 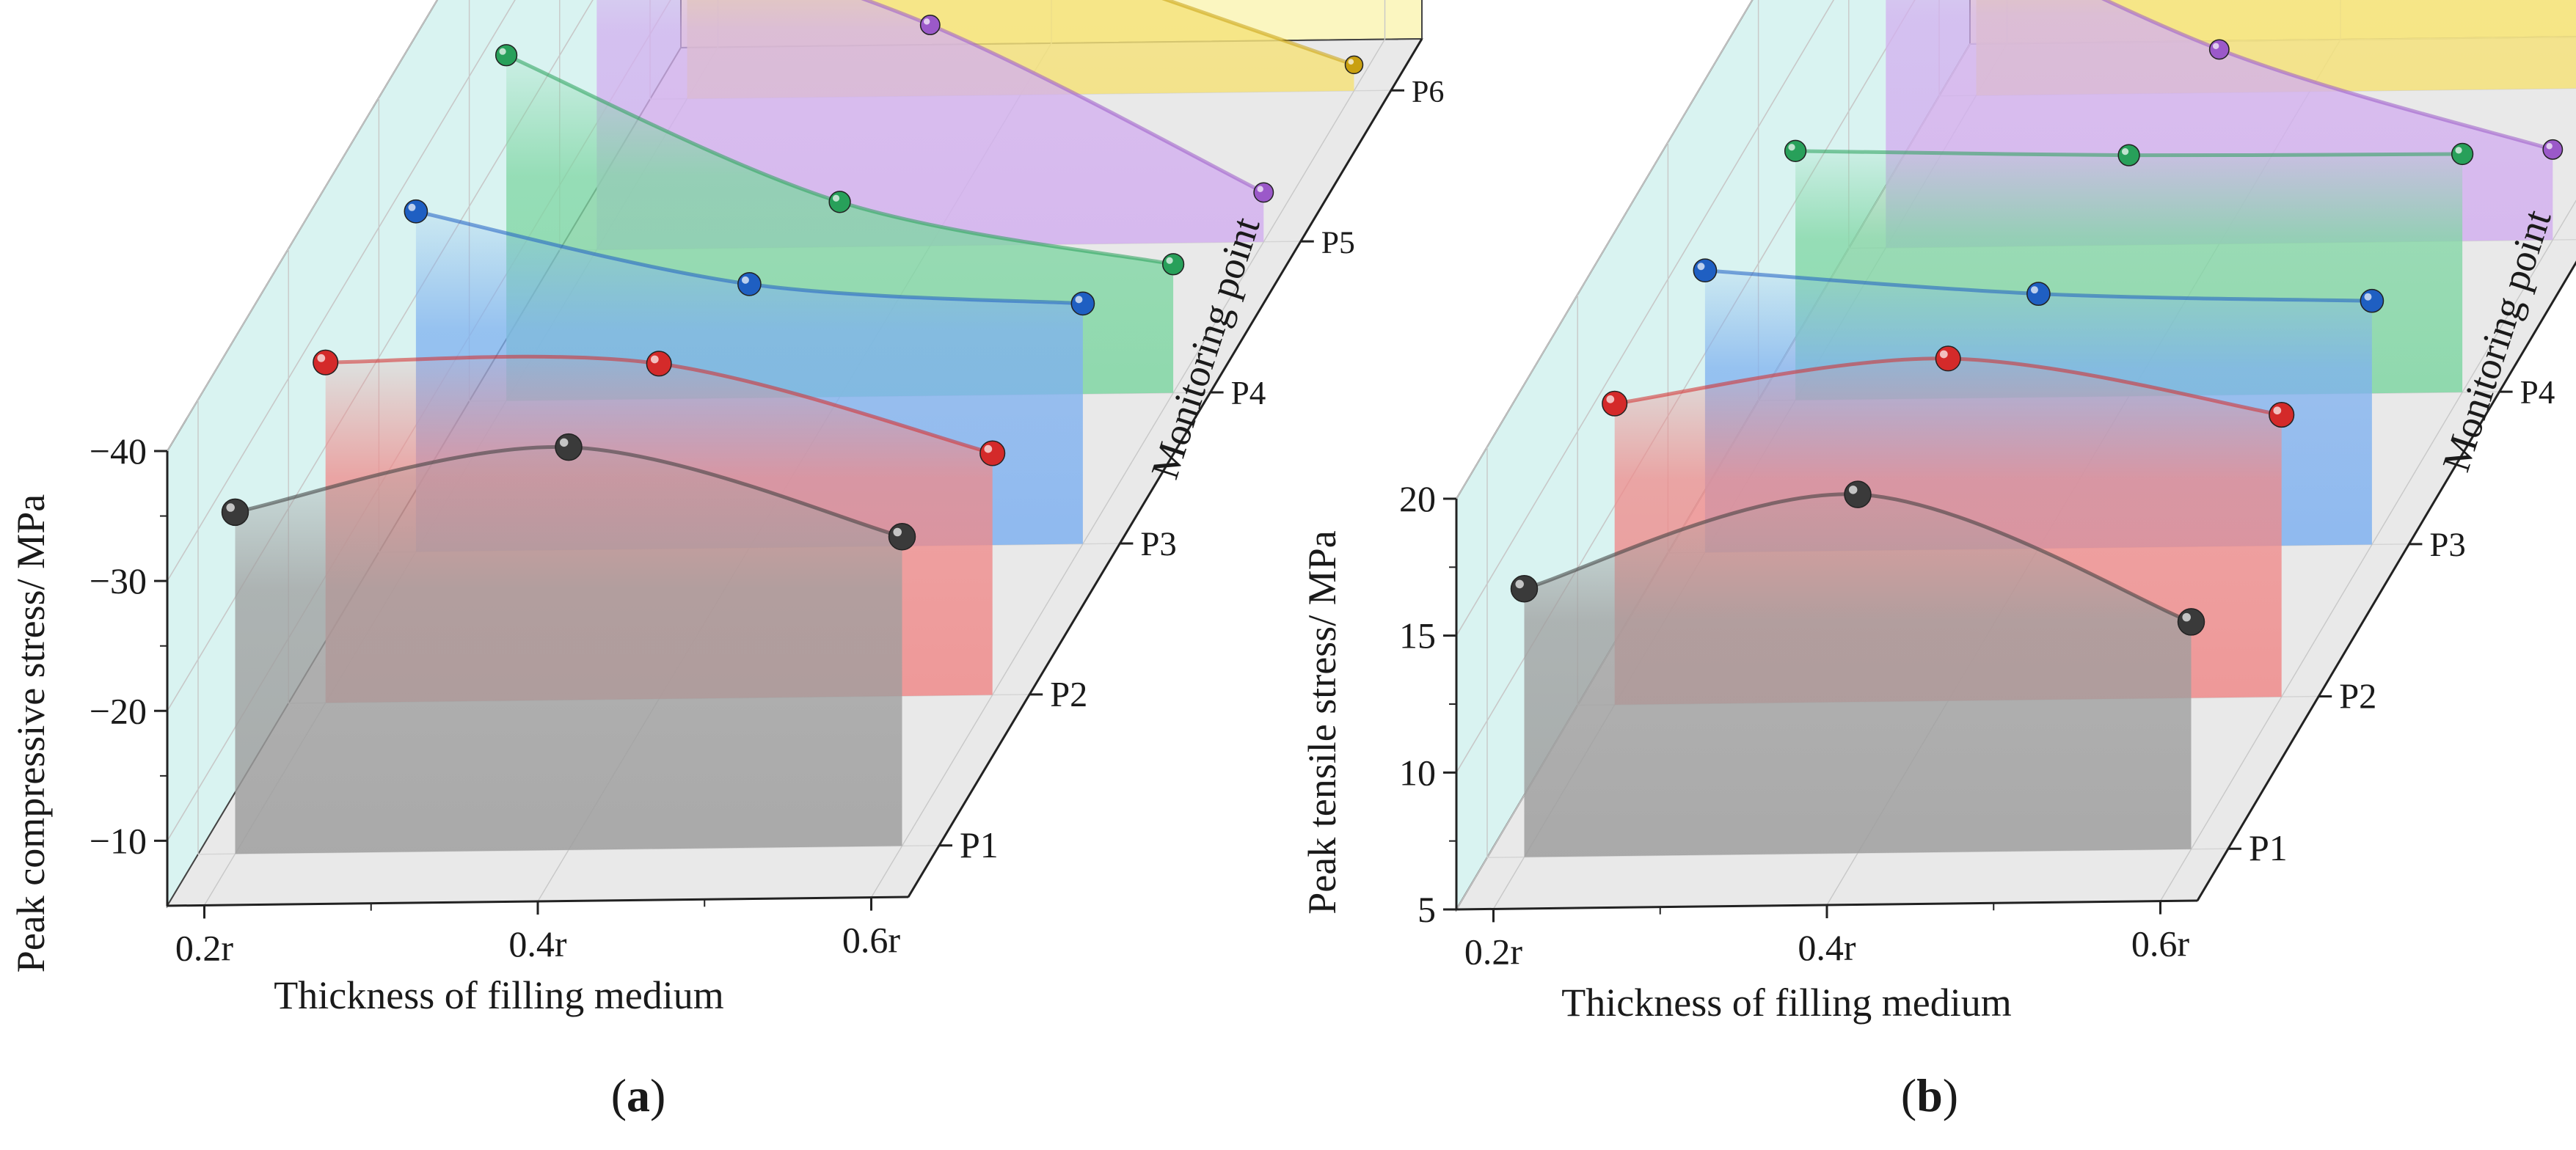 I want to click on y-tick-label: 15, so click(x=1418, y=635).